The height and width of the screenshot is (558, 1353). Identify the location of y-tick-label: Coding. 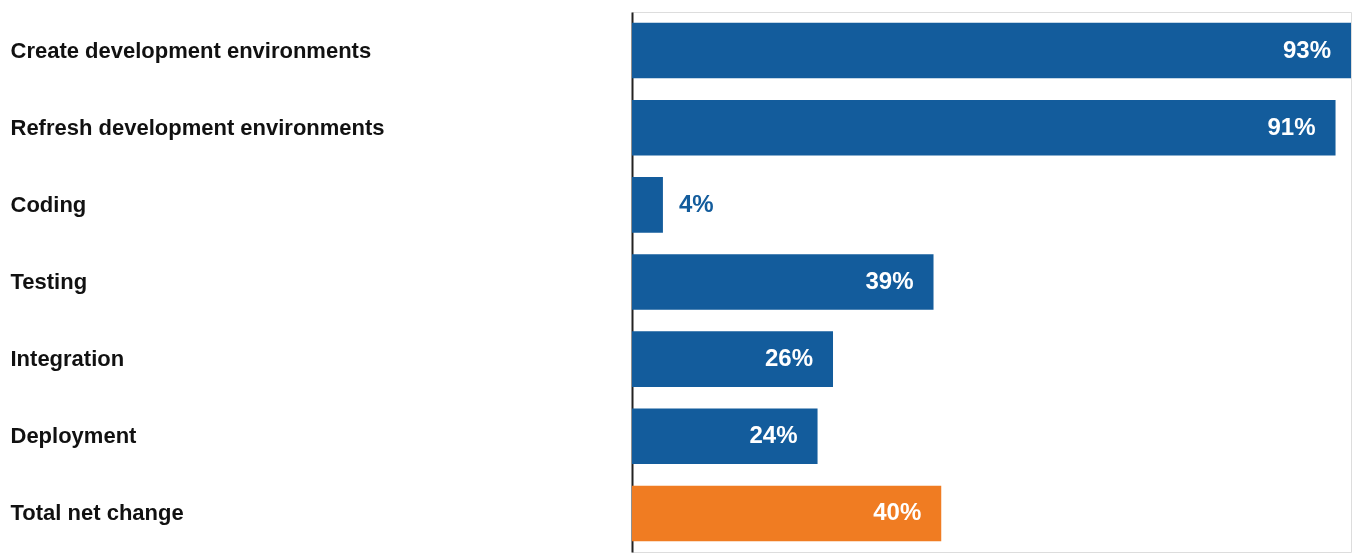
(48, 204).